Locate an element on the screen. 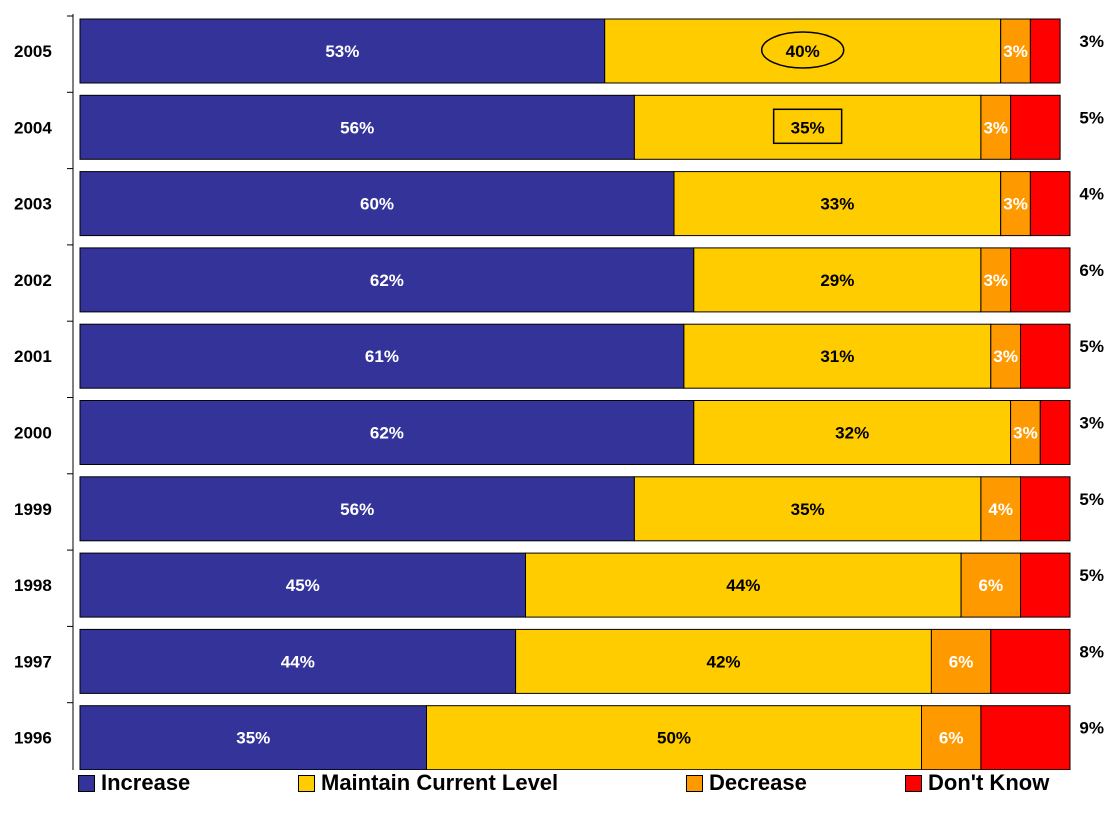 Image resolution: width=1111 pixels, height=823 pixels. legend-item-maintain-current-level: Maintain Current Level is located at coordinates (428, 783).